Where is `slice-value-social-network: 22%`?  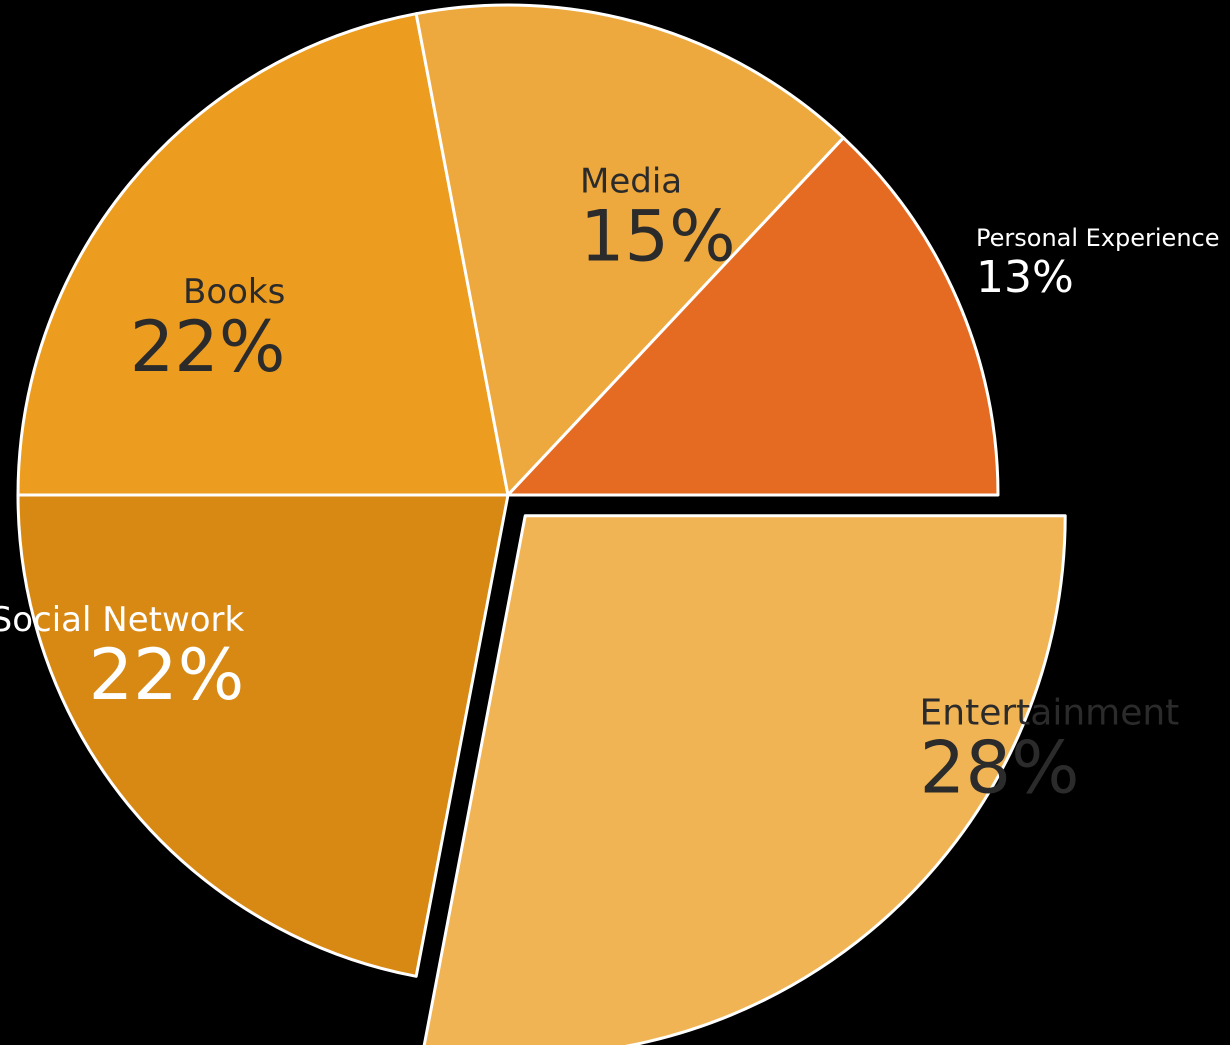
slice-value-social-network: 22% is located at coordinates (167, 675).